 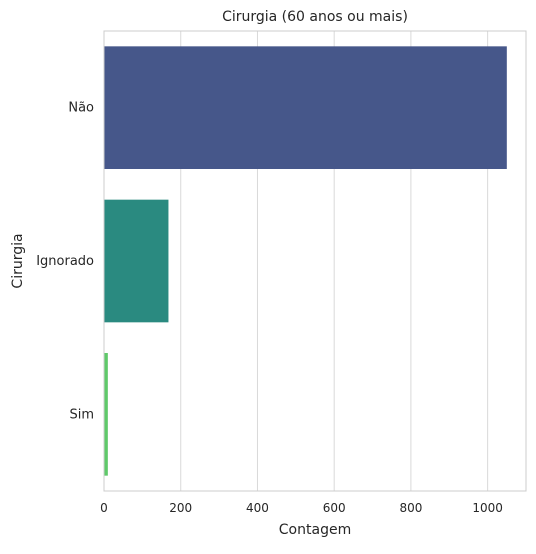 What do you see at coordinates (104, 508) in the screenshot?
I see `x-tick-label: 0` at bounding box center [104, 508].